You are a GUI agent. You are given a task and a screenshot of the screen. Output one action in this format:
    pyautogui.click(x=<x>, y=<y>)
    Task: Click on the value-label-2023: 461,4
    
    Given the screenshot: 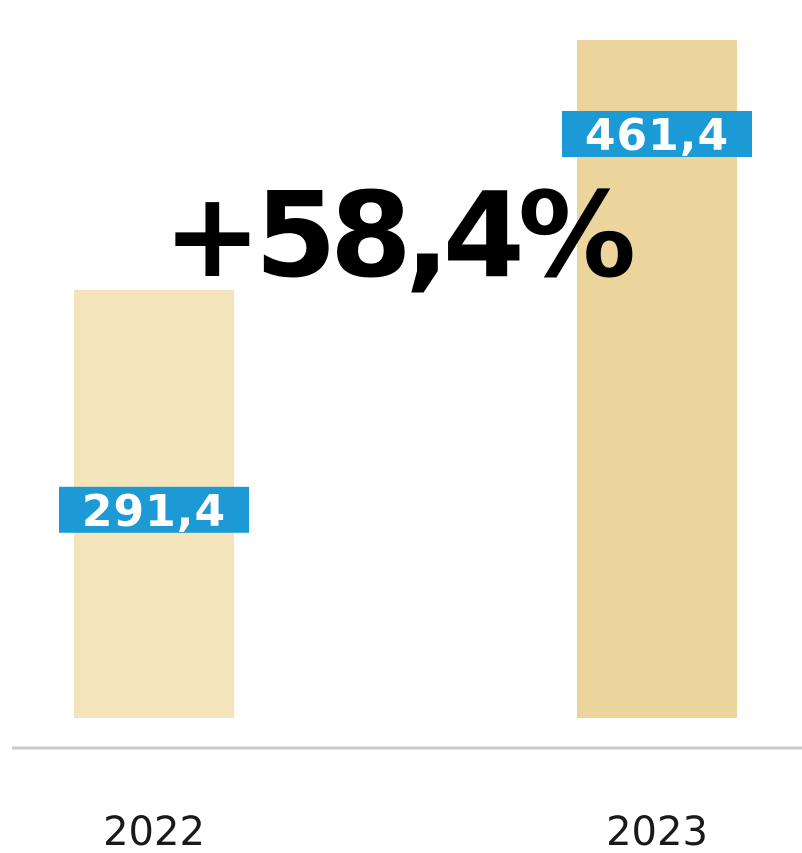 What is the action you would take?
    pyautogui.click(x=657, y=135)
    